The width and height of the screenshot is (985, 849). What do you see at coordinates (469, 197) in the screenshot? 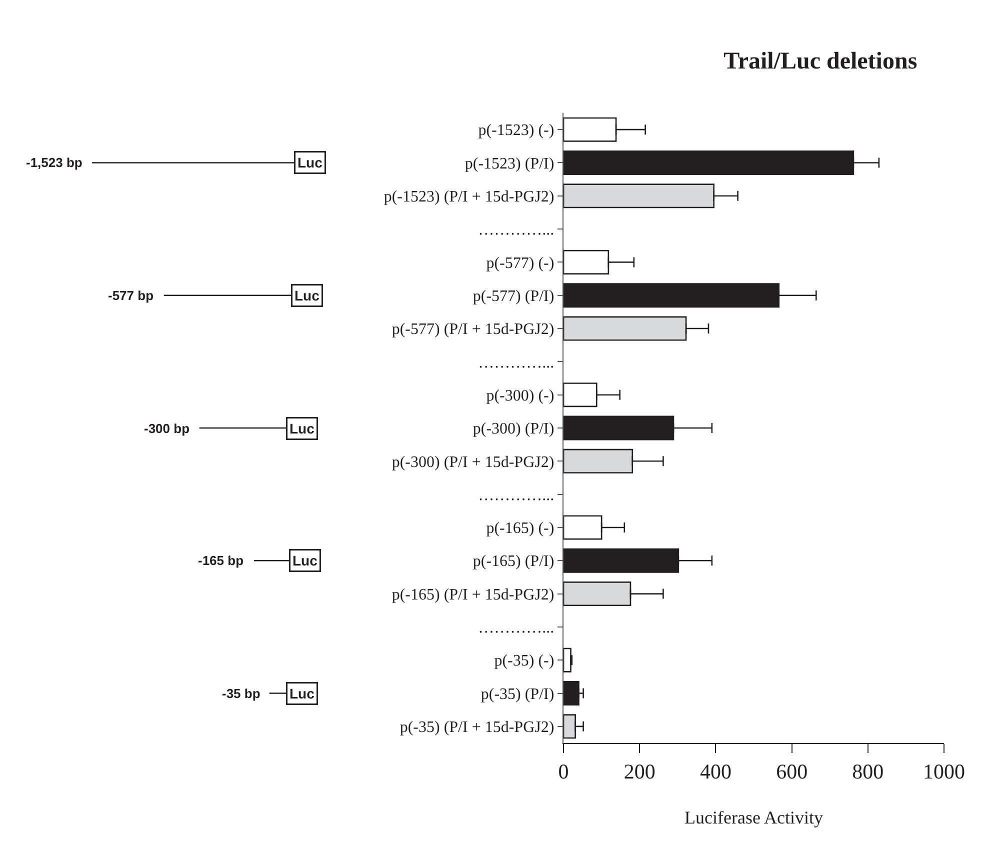
I see `y-tick-label: p(-1523) (P/I + 15d-PGJ2)` at bounding box center [469, 197].